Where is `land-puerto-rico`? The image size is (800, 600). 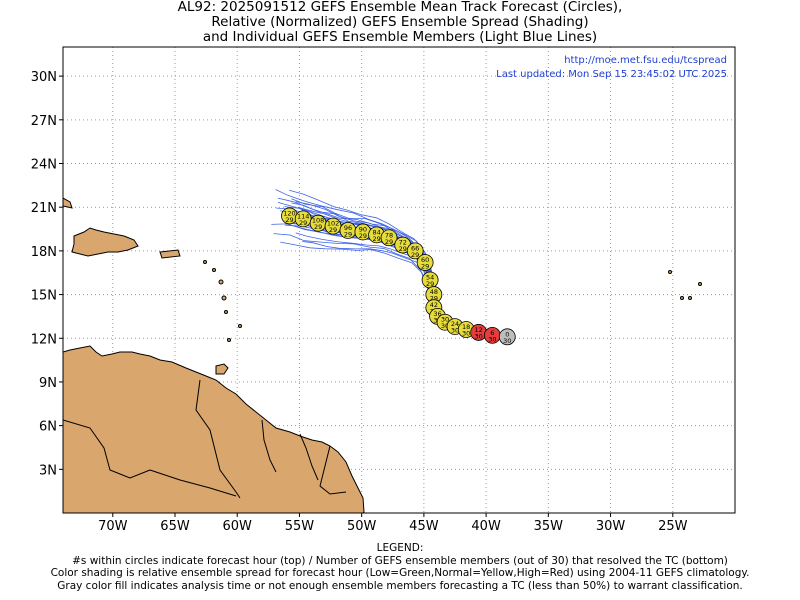 land-puerto-rico is located at coordinates (170, 254).